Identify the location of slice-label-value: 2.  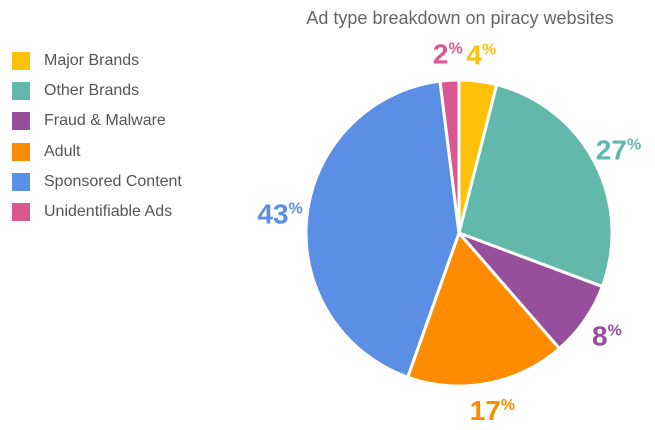
(441, 53).